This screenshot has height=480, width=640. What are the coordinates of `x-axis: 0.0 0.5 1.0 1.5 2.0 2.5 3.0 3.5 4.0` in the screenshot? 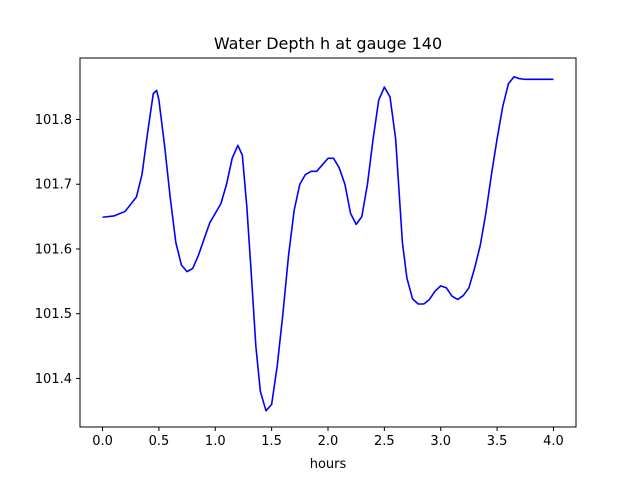 It's located at (328, 438).